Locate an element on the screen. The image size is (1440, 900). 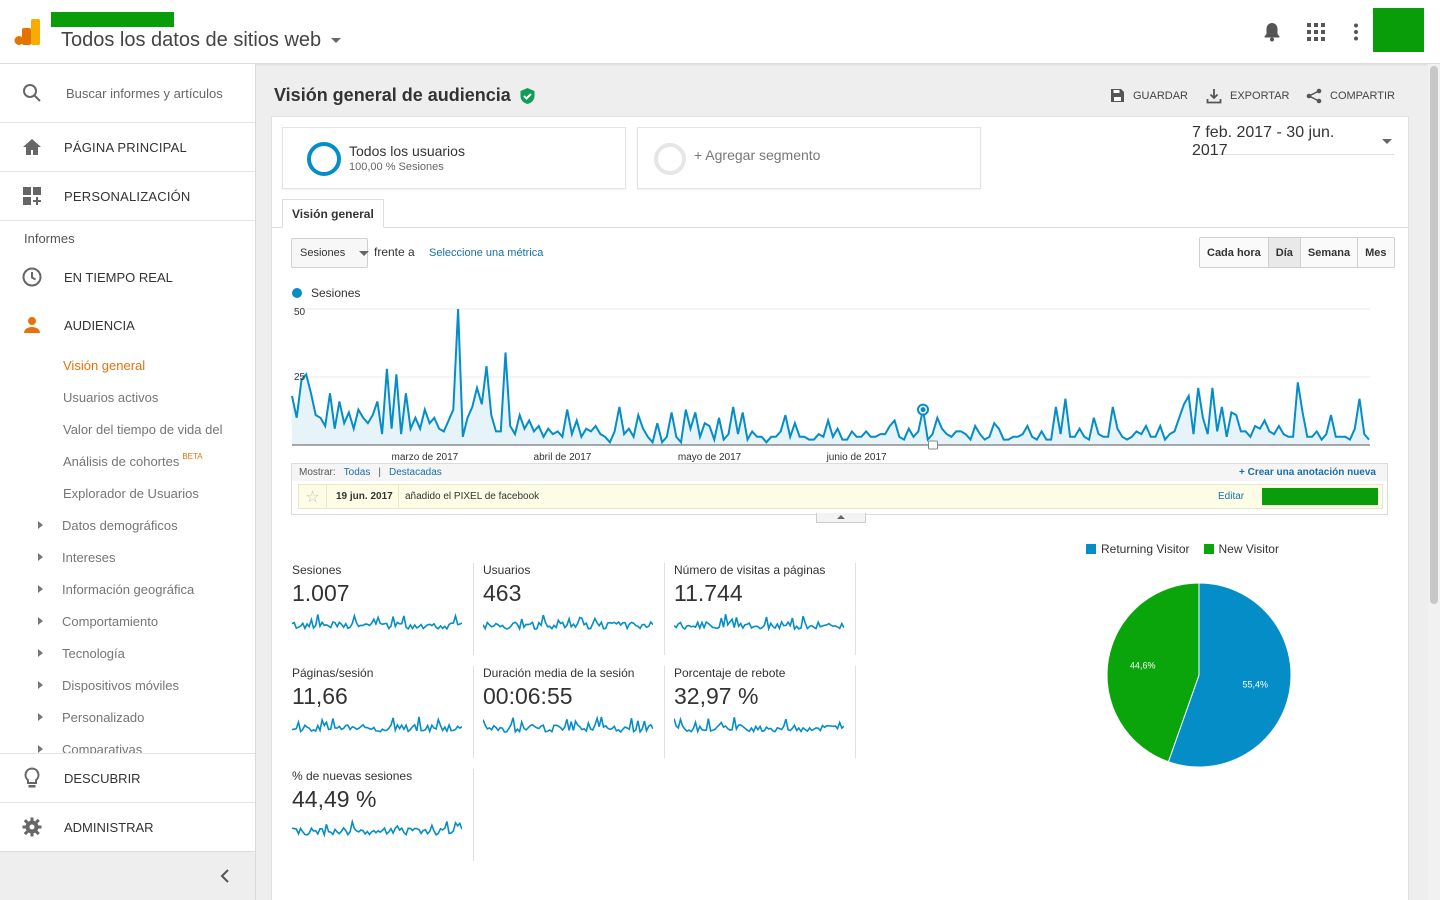
sidebar-item-benchmarking: Comparativas is located at coordinates (127, 749).